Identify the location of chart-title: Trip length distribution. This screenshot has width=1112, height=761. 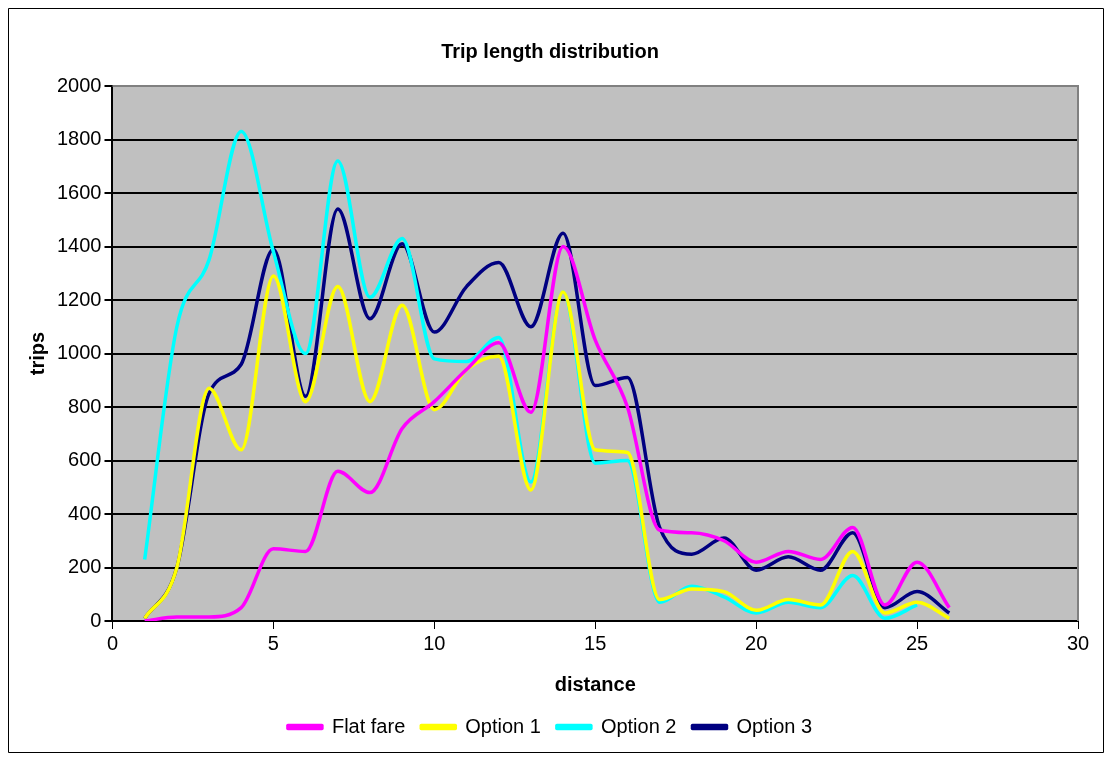
(550, 50).